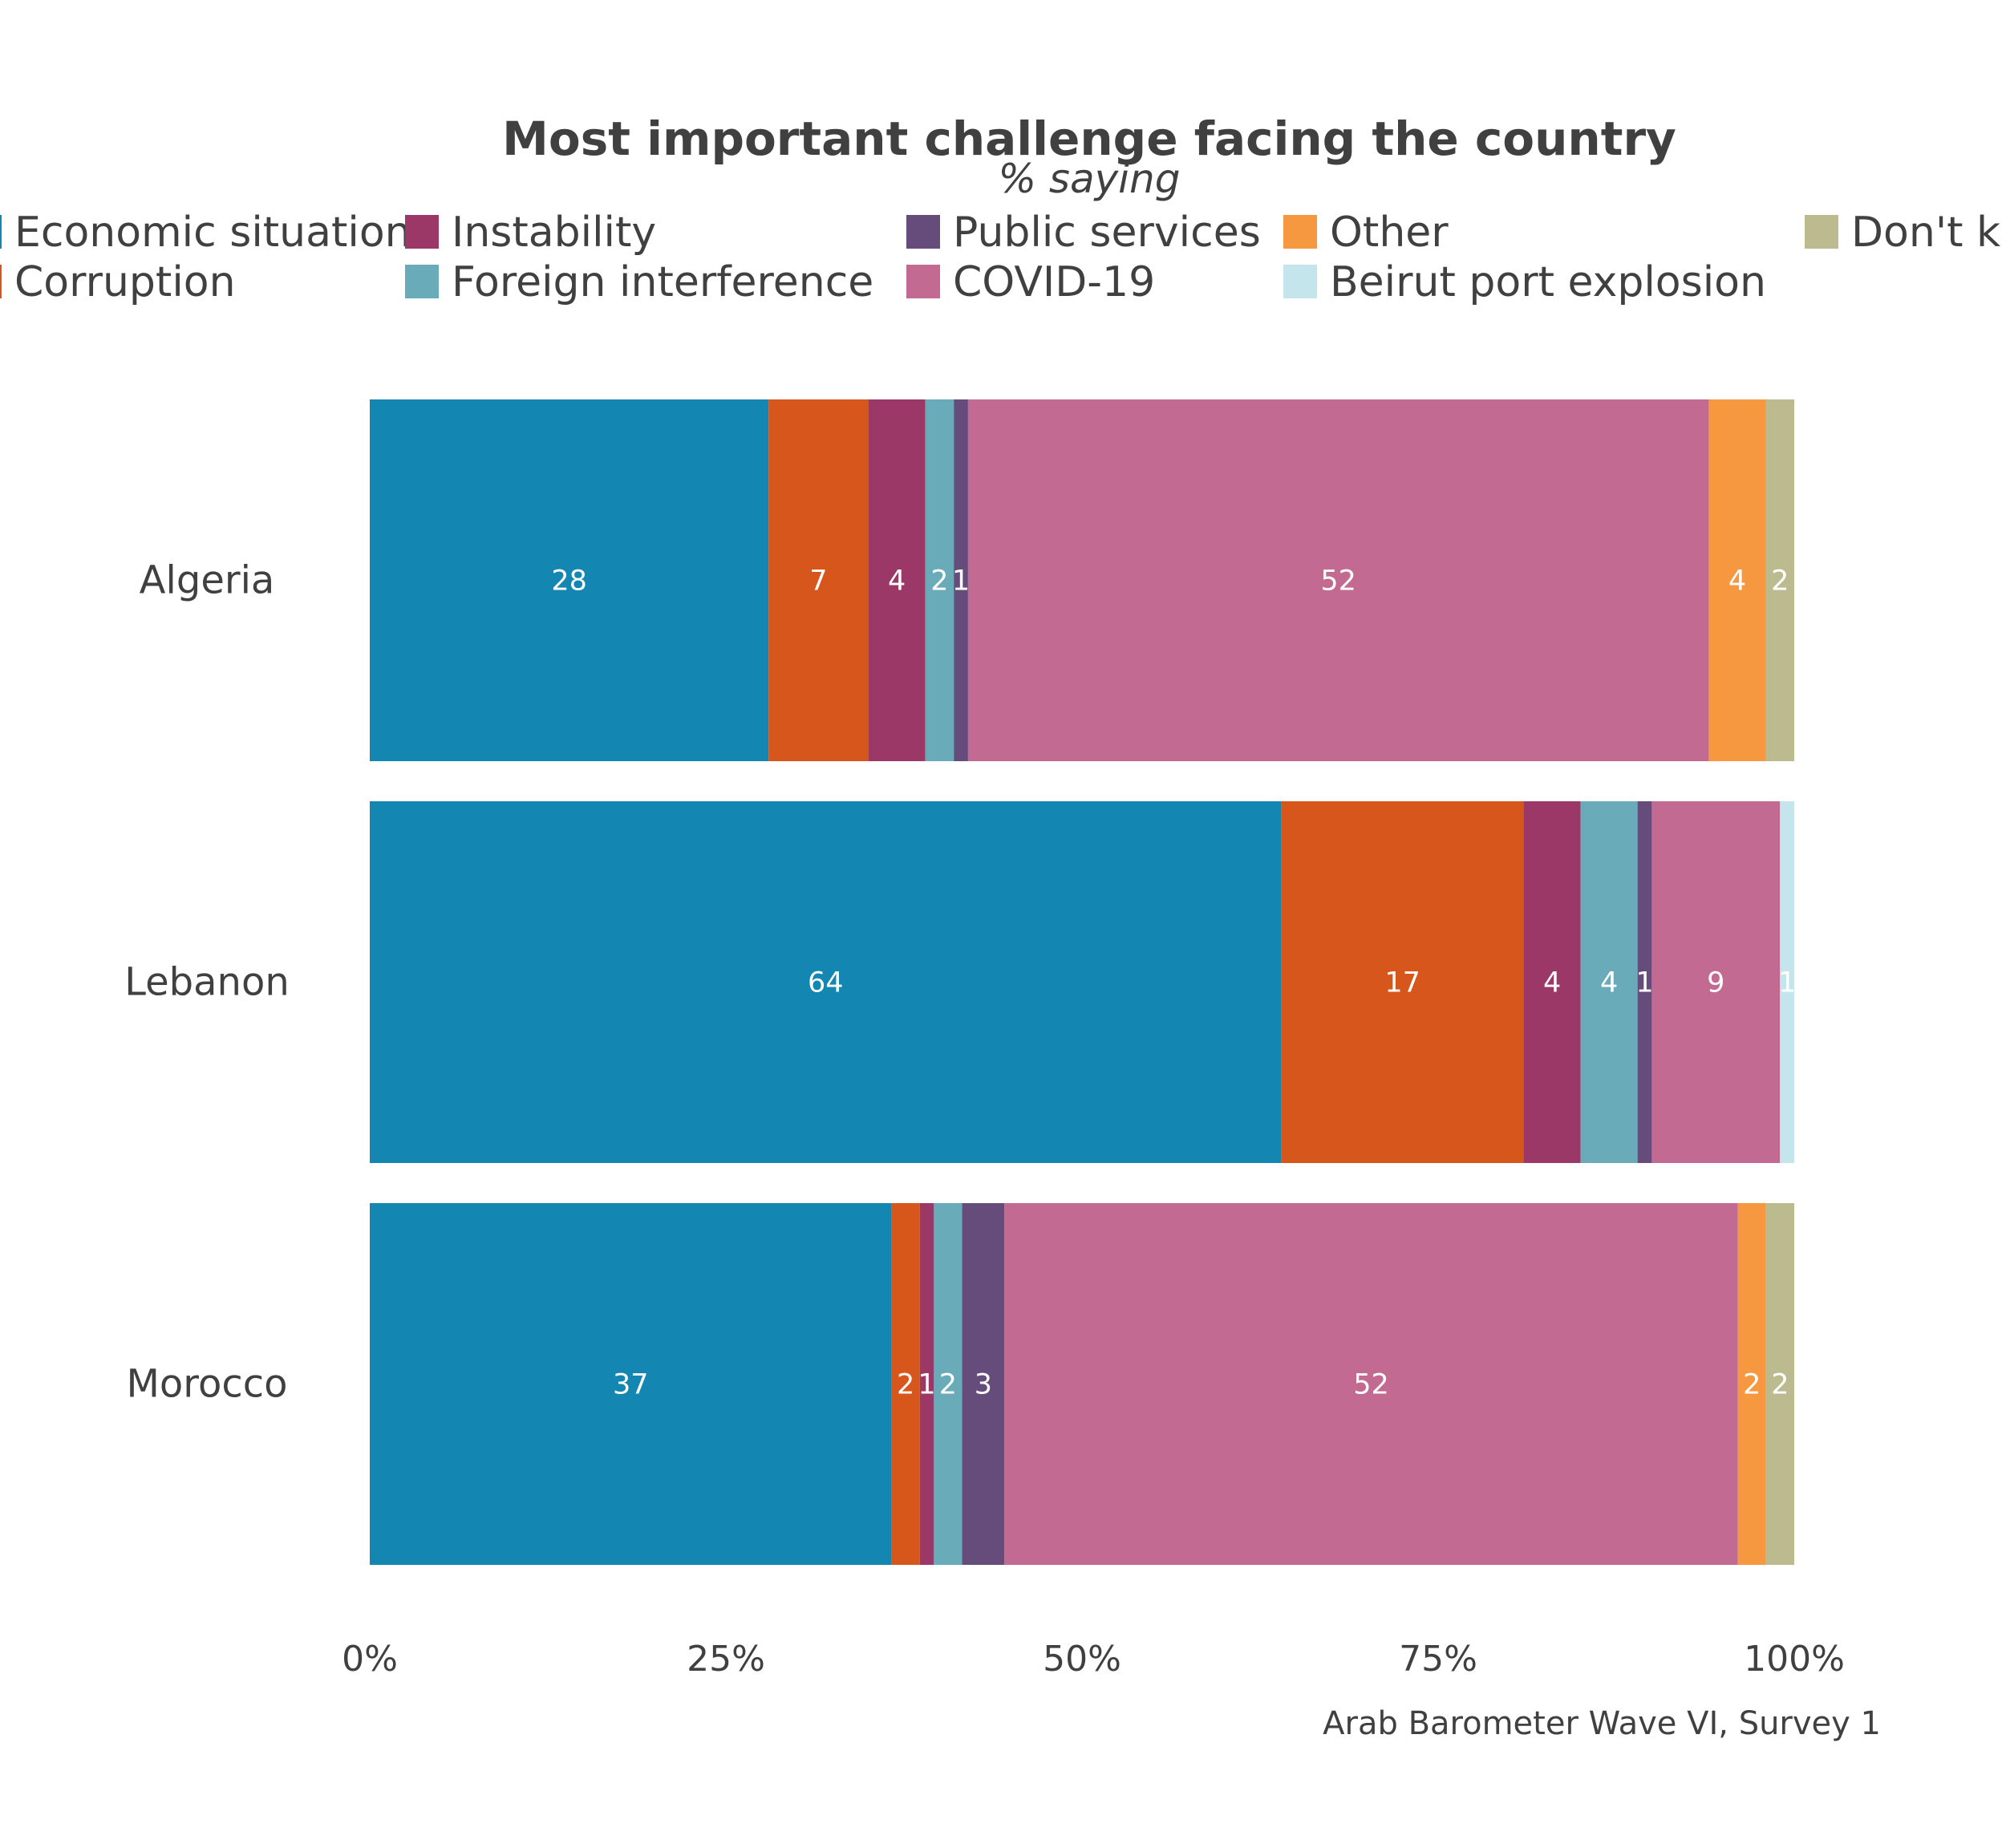  I want to click on bar-algeria-foreign-interference, so click(940, 580).